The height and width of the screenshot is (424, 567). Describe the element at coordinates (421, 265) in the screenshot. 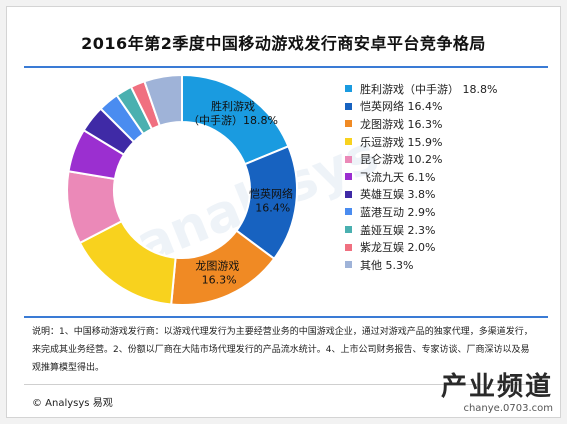

I see `legend-item: 其他 5.3%` at that location.